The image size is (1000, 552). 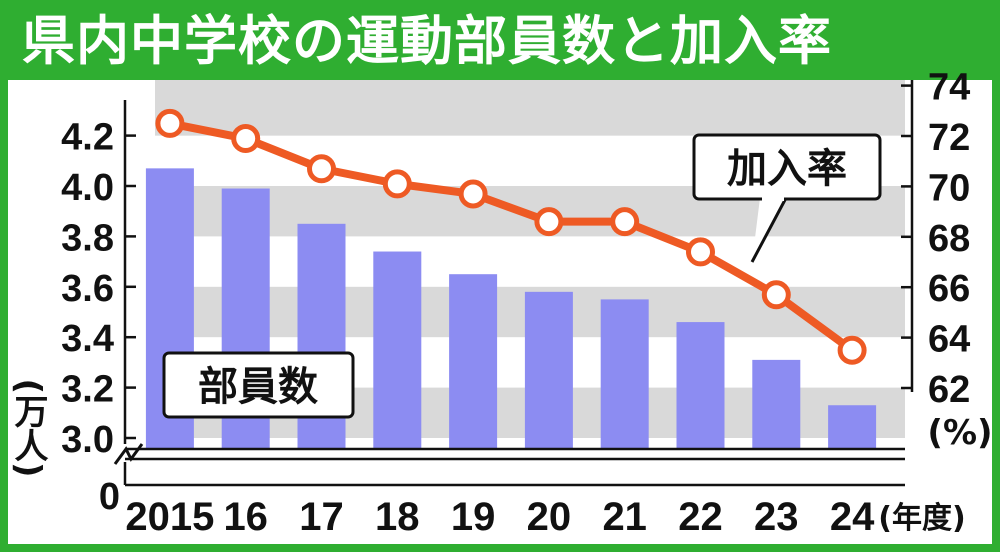 I want to click on left-zero-label: 0, so click(x=109, y=497).